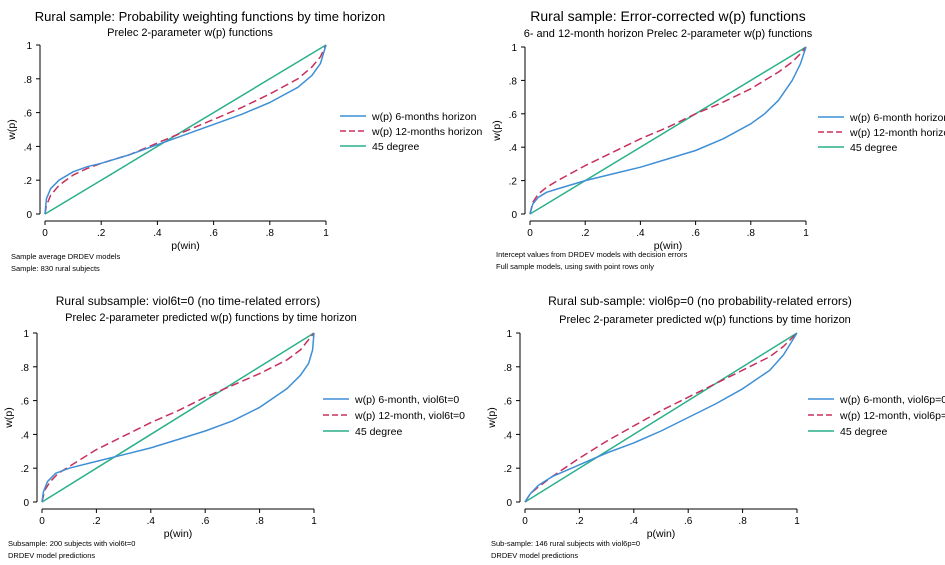 Image resolution: width=945 pixels, height=565 pixels. Describe the element at coordinates (892, 416) in the screenshot. I see `legend-label: w(p) 12-month, viol6p=0` at that location.